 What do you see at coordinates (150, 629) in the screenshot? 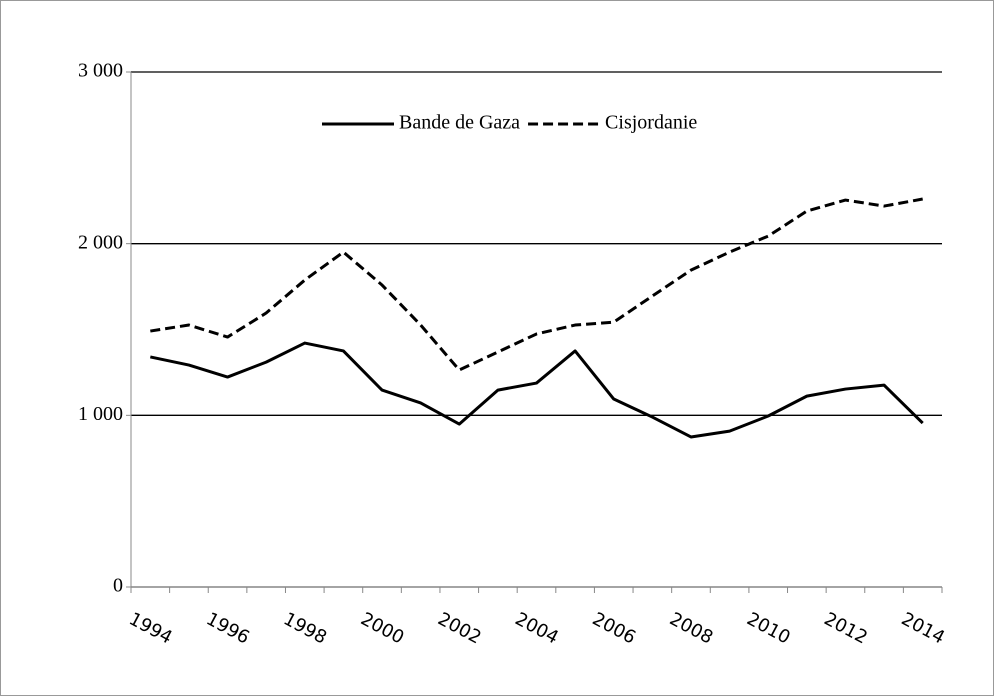
I see `x-tick-label: 1994` at bounding box center [150, 629].